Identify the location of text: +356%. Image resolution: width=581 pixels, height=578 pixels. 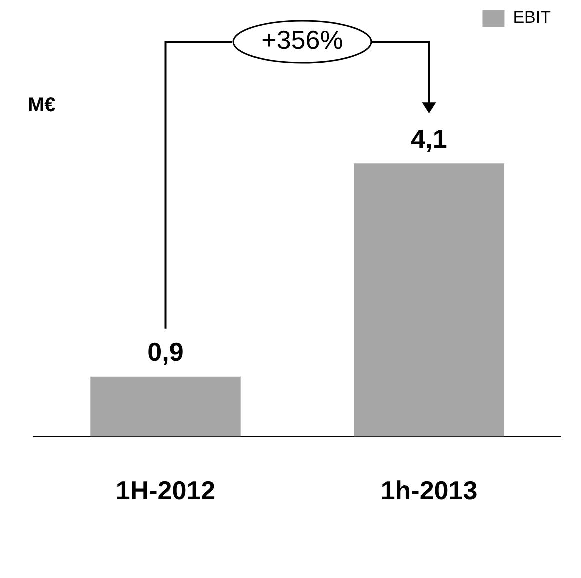
(303, 40).